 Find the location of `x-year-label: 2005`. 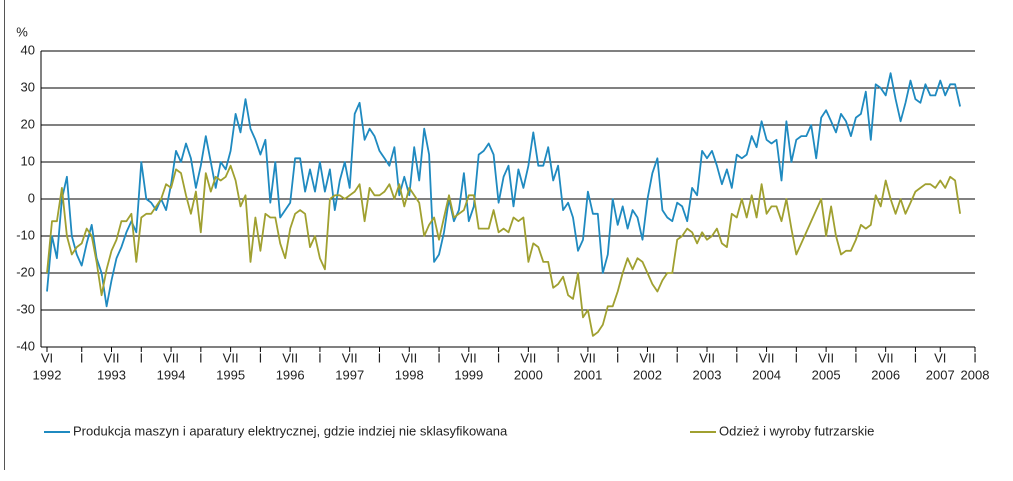

x-year-label: 2005 is located at coordinates (826, 374).